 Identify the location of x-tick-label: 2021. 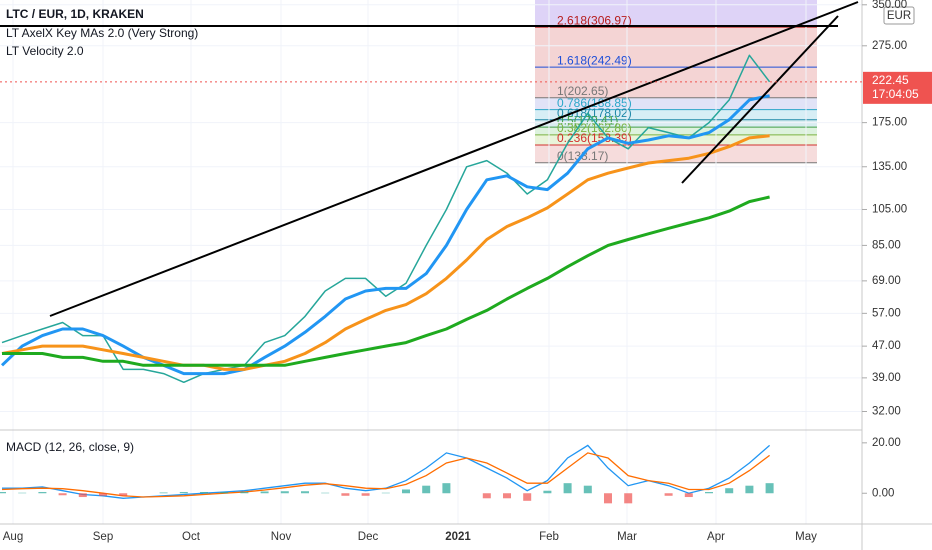
(458, 537).